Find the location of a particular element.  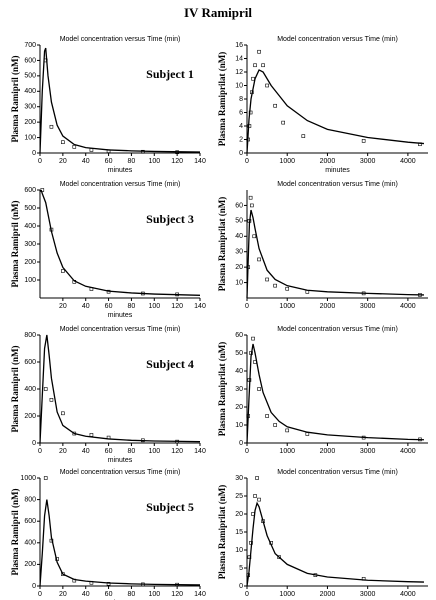

y-tick-label: 8 is located at coordinates (241, 99).